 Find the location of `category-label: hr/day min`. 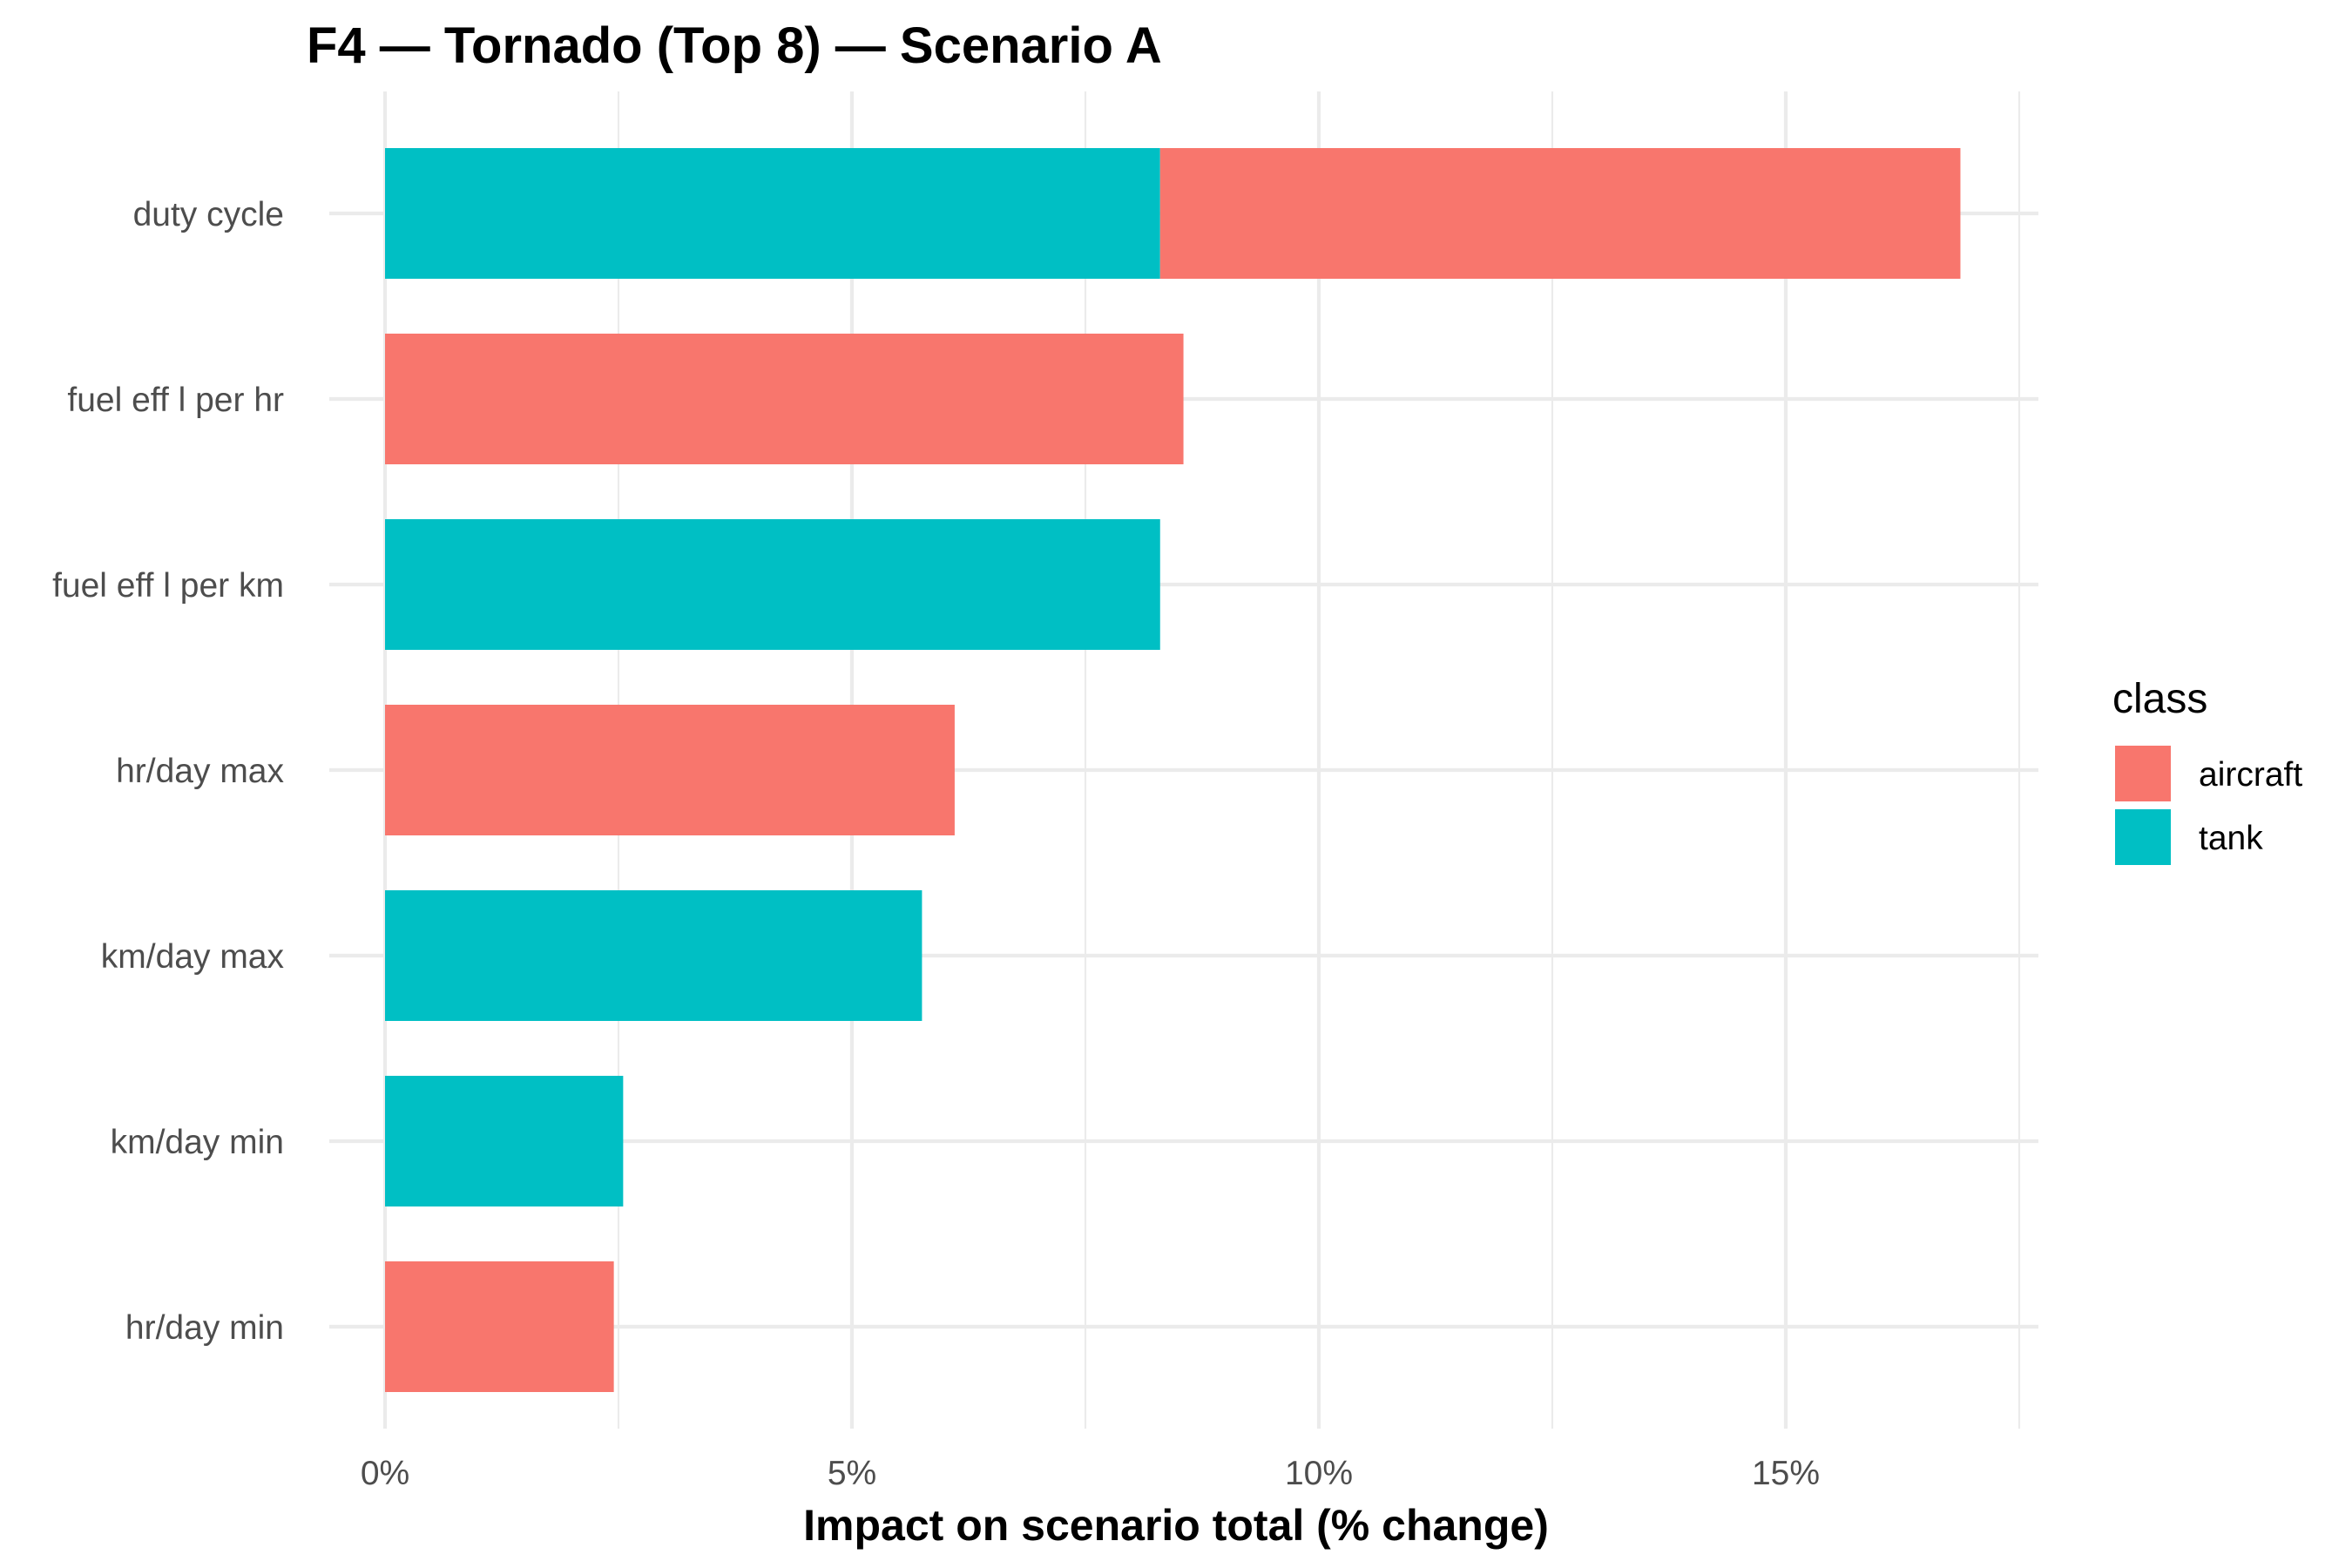

category-label: hr/day min is located at coordinates (204, 1328).